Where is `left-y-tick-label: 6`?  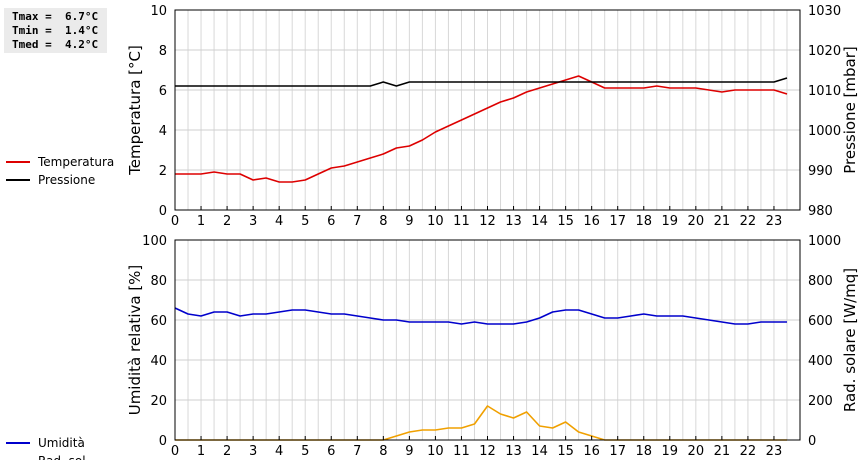 left-y-tick-label: 6 is located at coordinates (163, 91).